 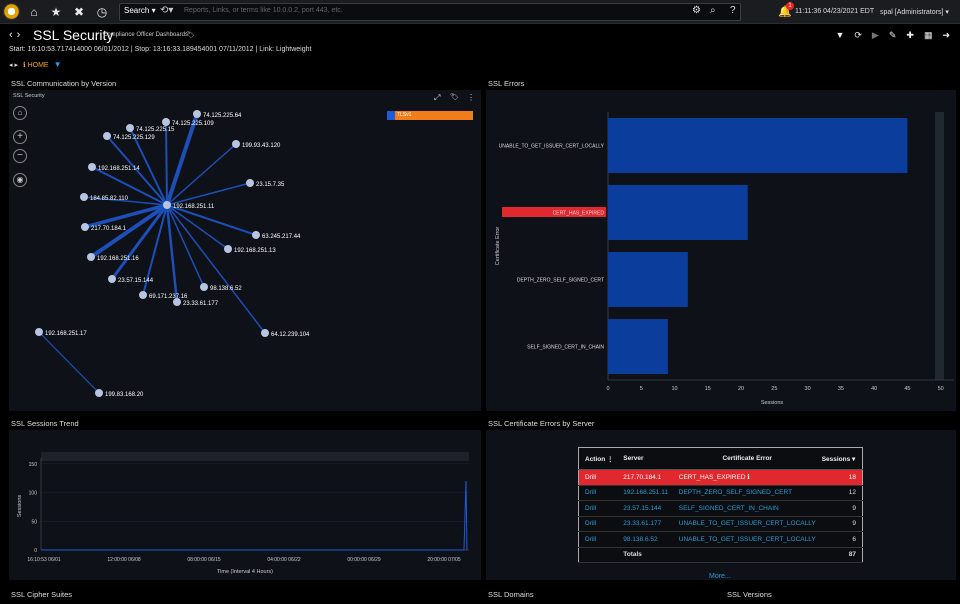 I want to click on sessions-cell: 9, so click(x=839, y=508).